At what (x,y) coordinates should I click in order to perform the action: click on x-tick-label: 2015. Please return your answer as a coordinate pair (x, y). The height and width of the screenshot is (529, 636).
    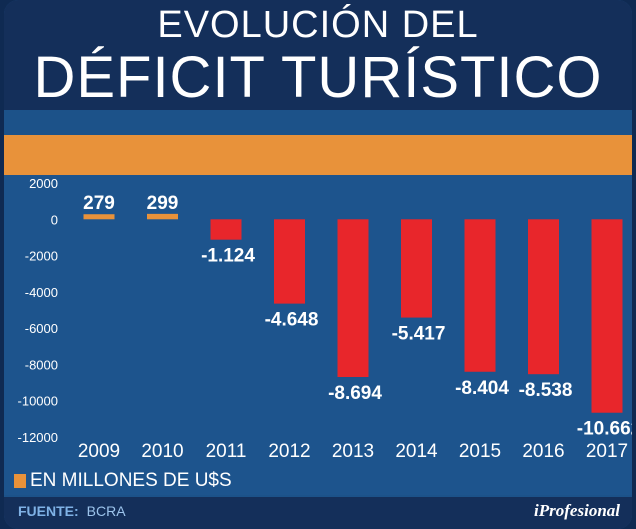
    Looking at the image, I should click on (480, 451).